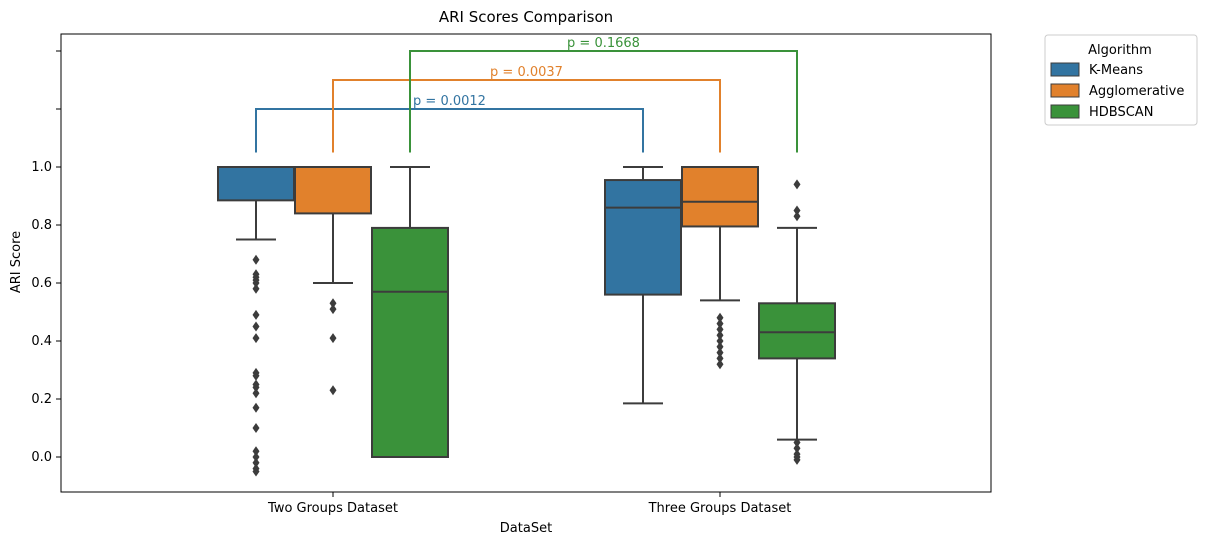  Describe the element at coordinates (41, 225) in the screenshot. I see `y-tick-label: 0.8` at that location.